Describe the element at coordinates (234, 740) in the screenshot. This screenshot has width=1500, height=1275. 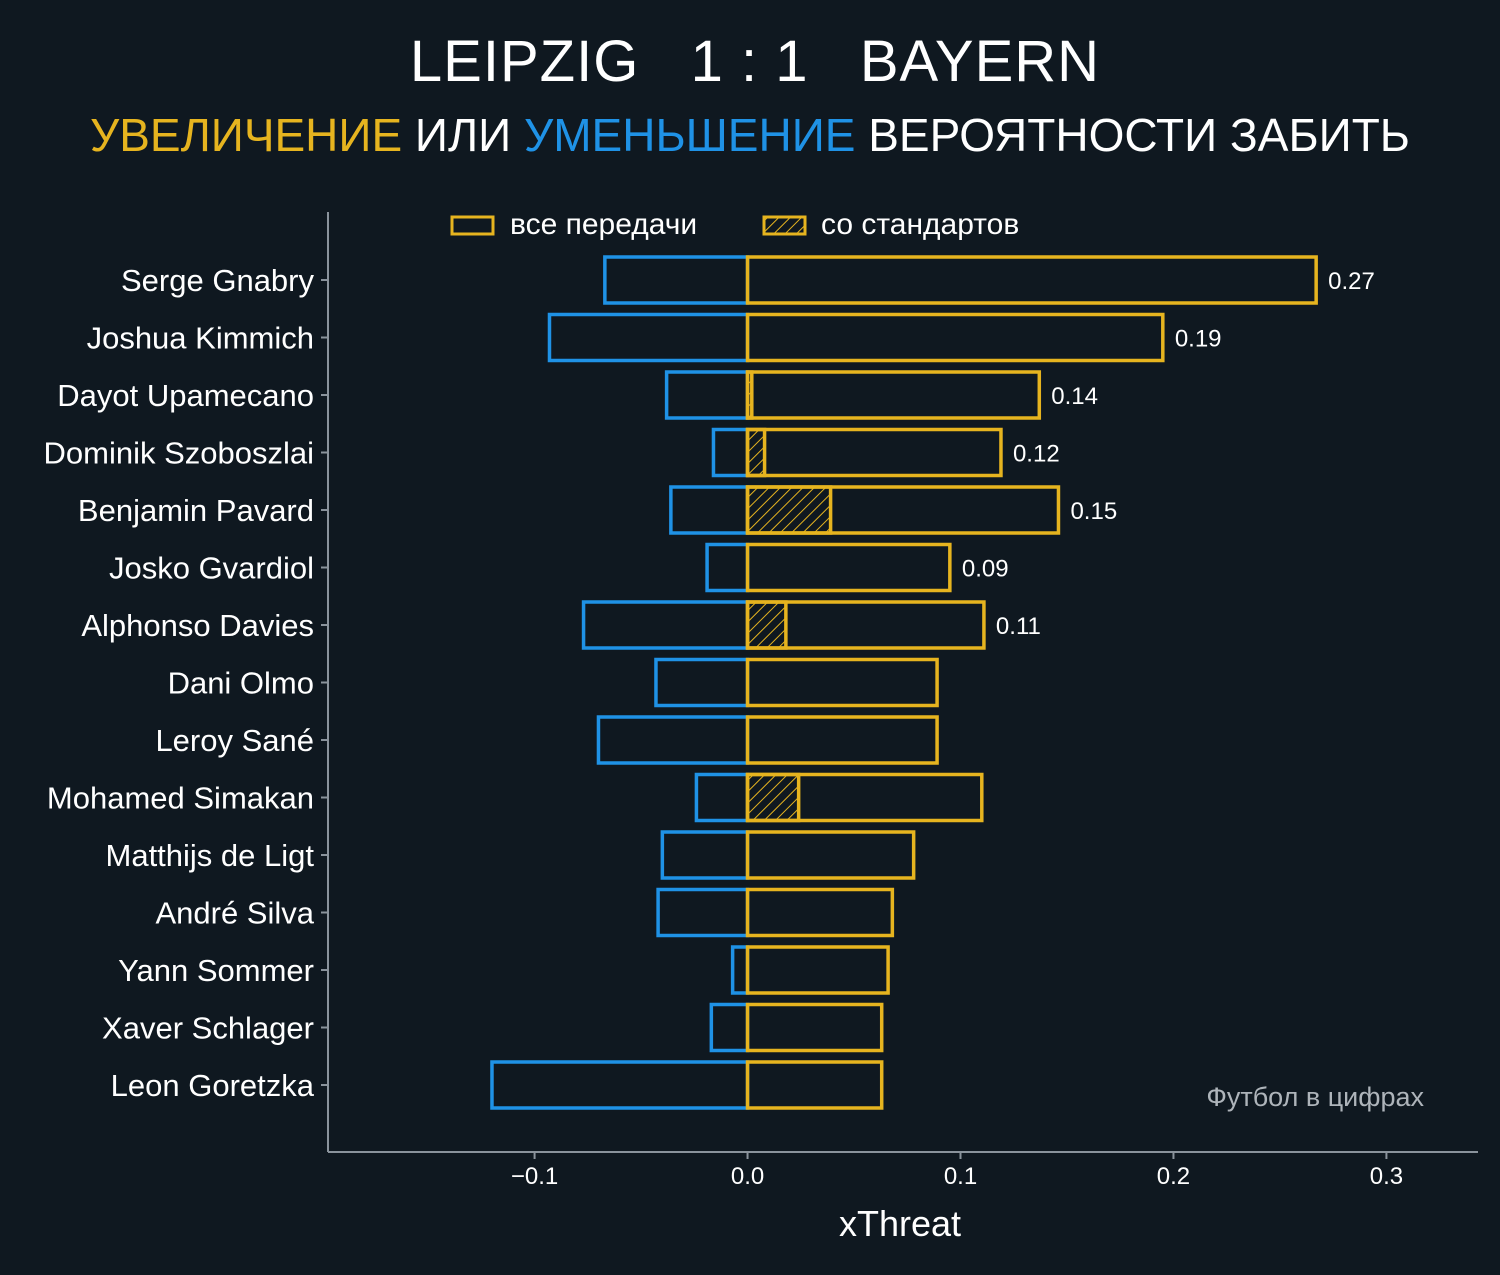
I see `y-tick-label-leroy-sane: Leroy Sané` at that location.